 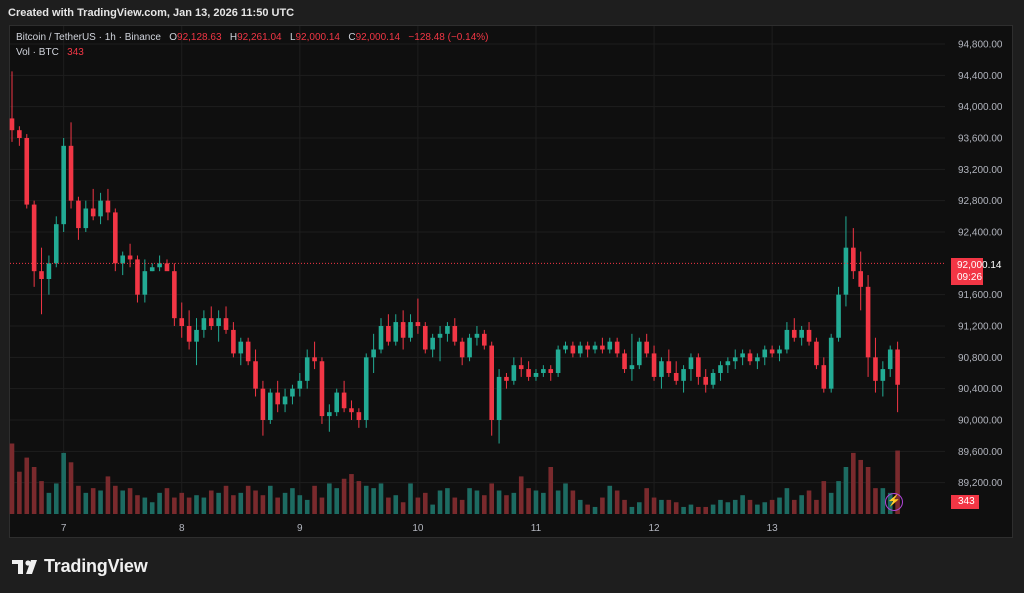 I want to click on last-price-badge: 92,000.14 09:26, so click(x=976, y=271).